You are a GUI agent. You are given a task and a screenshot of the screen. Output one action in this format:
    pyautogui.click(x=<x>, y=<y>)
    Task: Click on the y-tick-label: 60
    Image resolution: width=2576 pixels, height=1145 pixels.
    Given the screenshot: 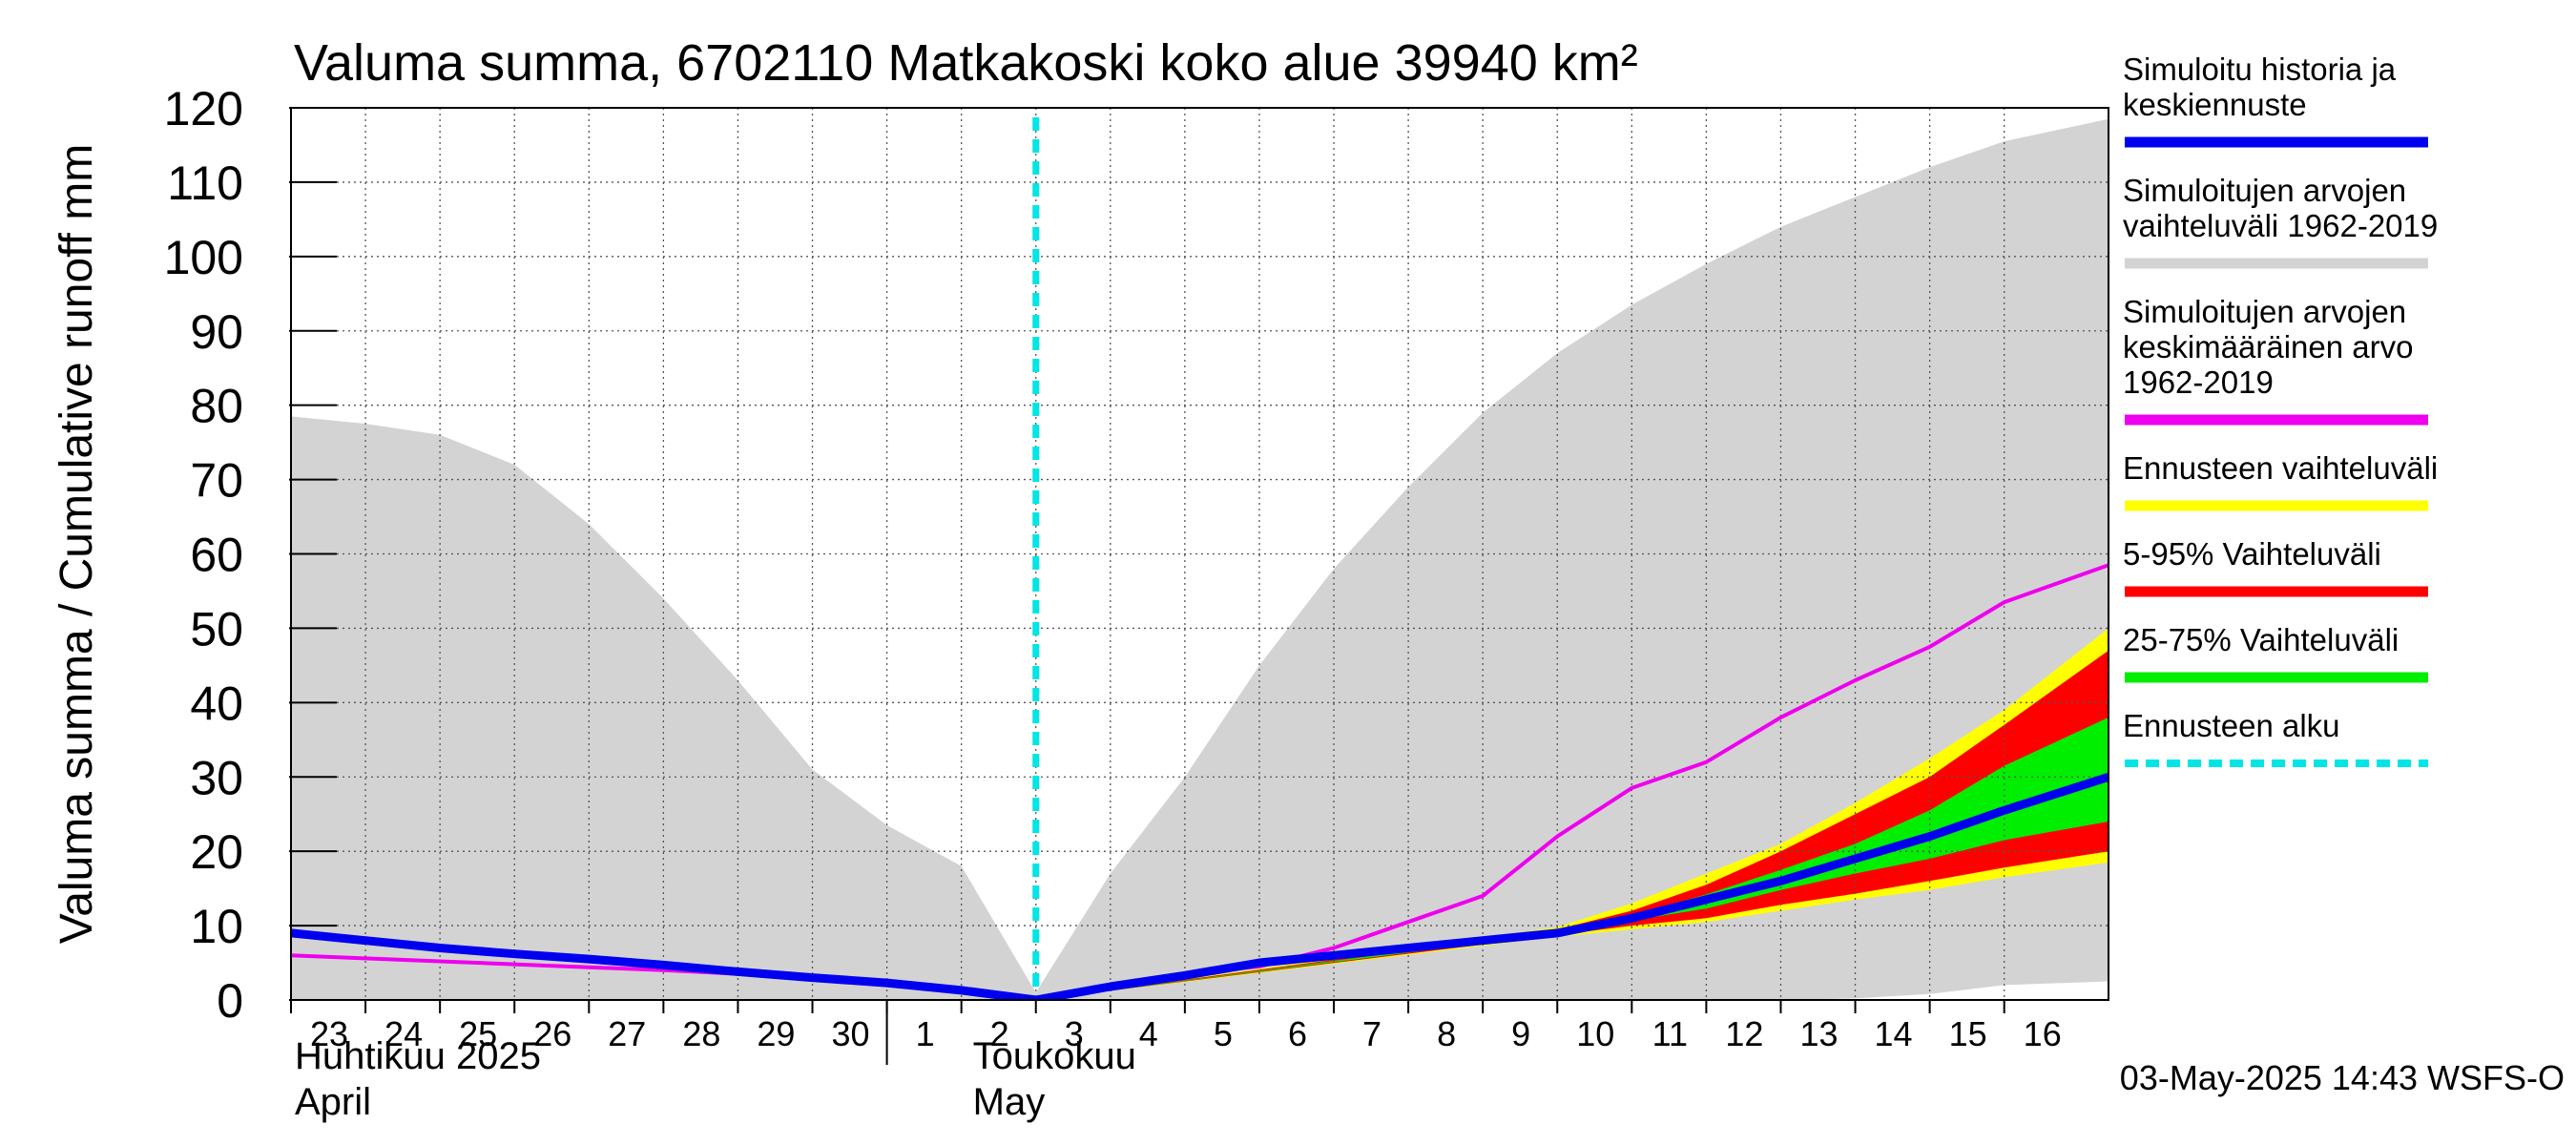 What is the action you would take?
    pyautogui.click(x=216, y=555)
    